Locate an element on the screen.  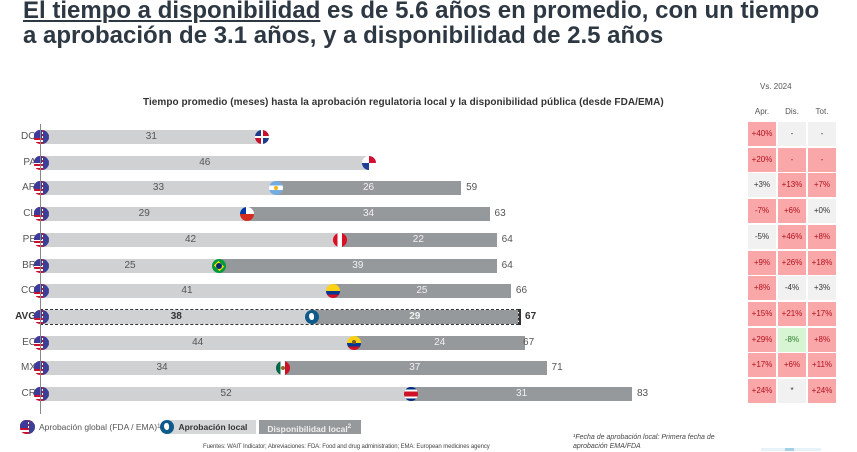
vs-cell-apr: +15% is located at coordinates (762, 313).